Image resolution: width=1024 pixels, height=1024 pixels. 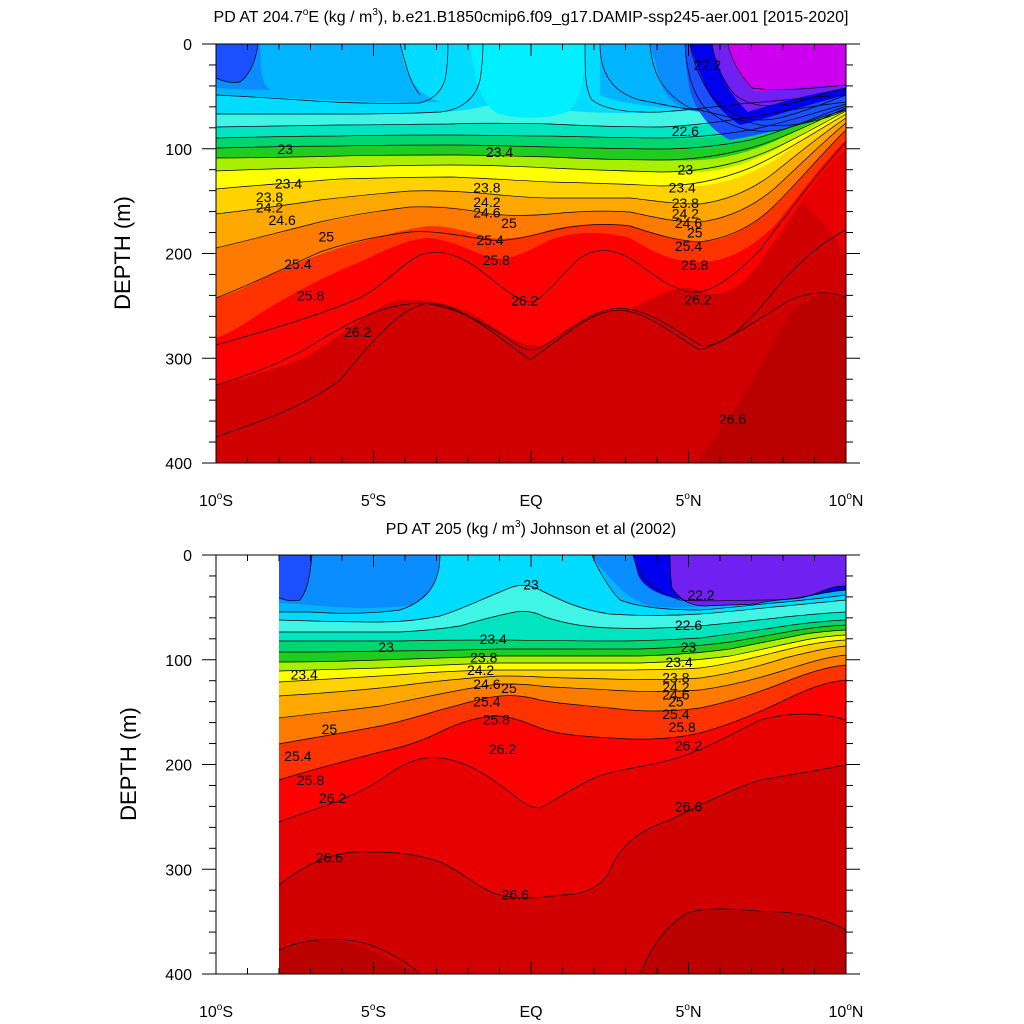 I want to click on panel-bottom-title: PD AT 205 (kg / m3) Johnson et al (2002), so click(x=531, y=528).